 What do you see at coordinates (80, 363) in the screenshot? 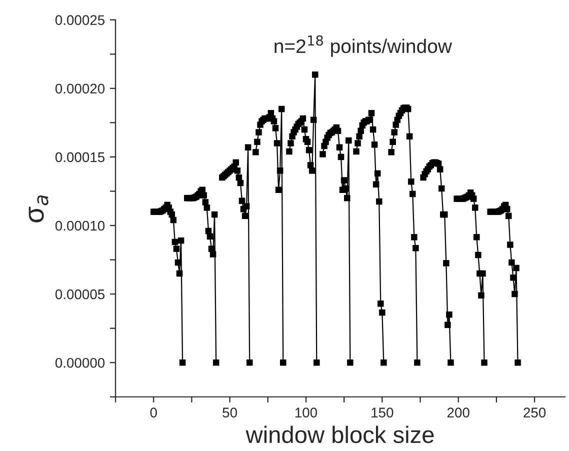
I see `y-tick-label: 0.00000` at bounding box center [80, 363].